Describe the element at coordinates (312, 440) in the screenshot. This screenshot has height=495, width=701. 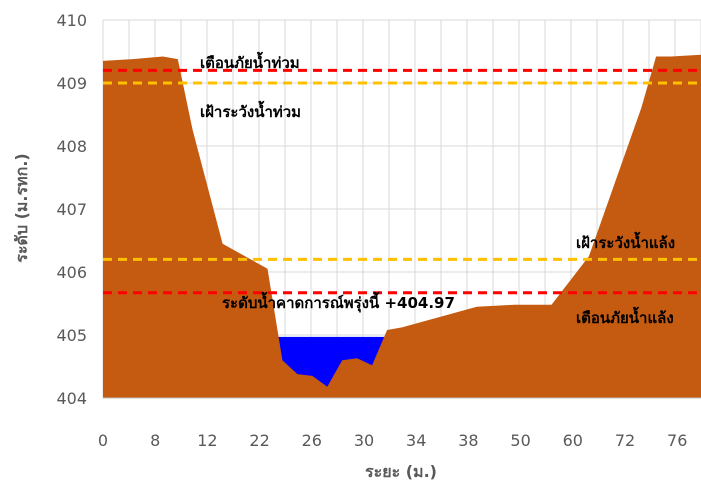
I see `x-tick-label: 26` at that location.